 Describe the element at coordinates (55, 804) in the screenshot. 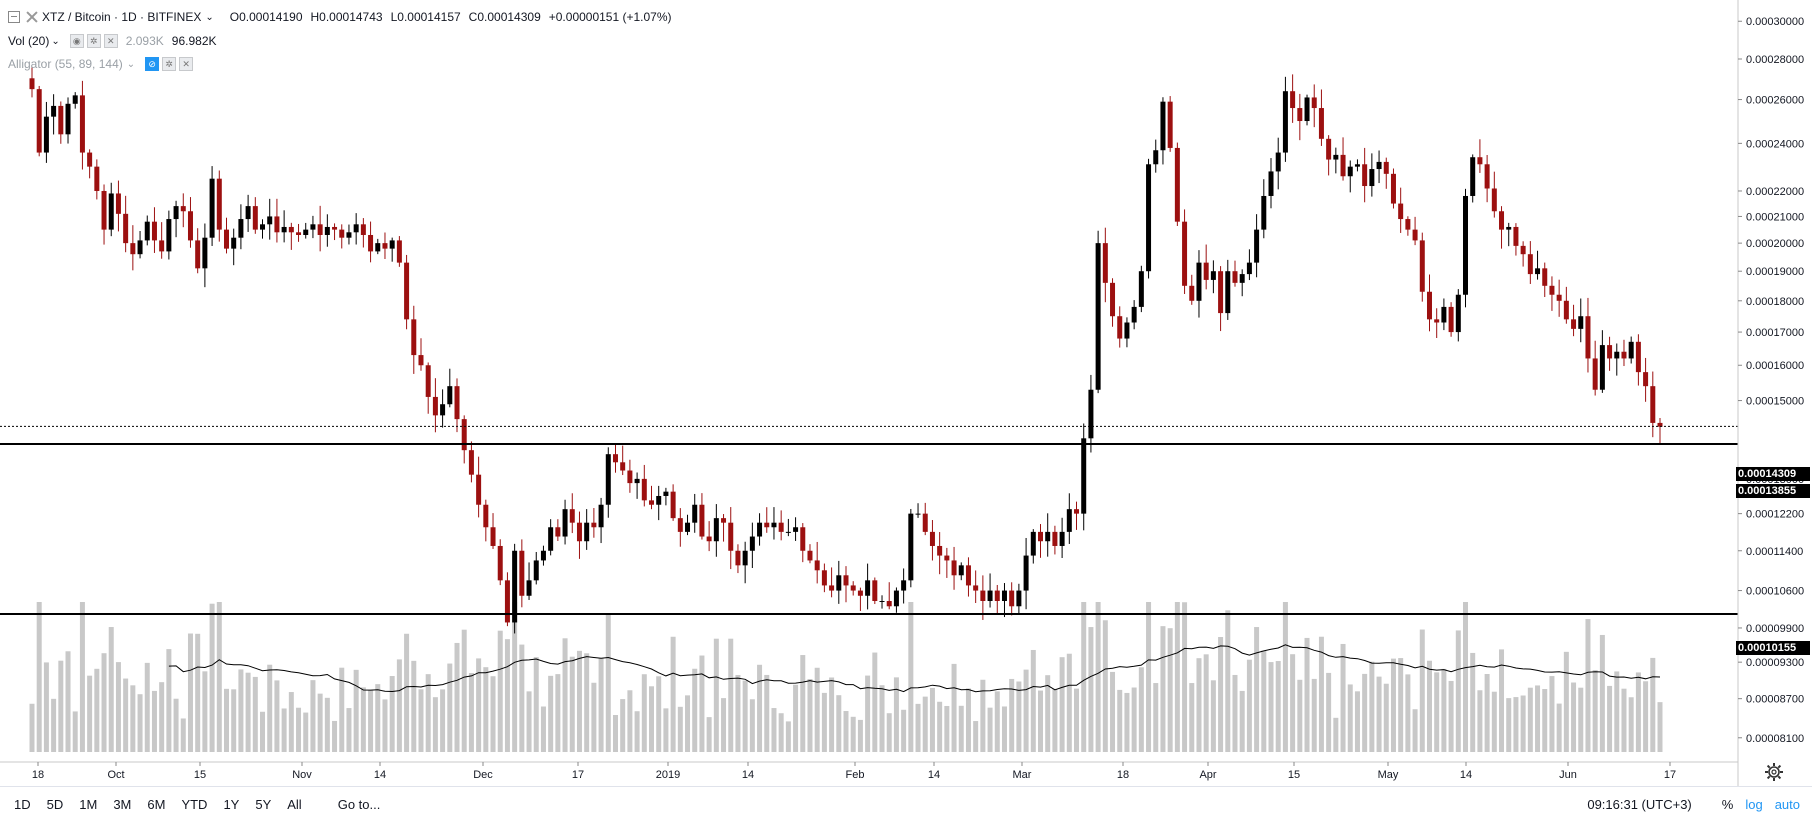

I see `range-5d-button: 5D` at that location.